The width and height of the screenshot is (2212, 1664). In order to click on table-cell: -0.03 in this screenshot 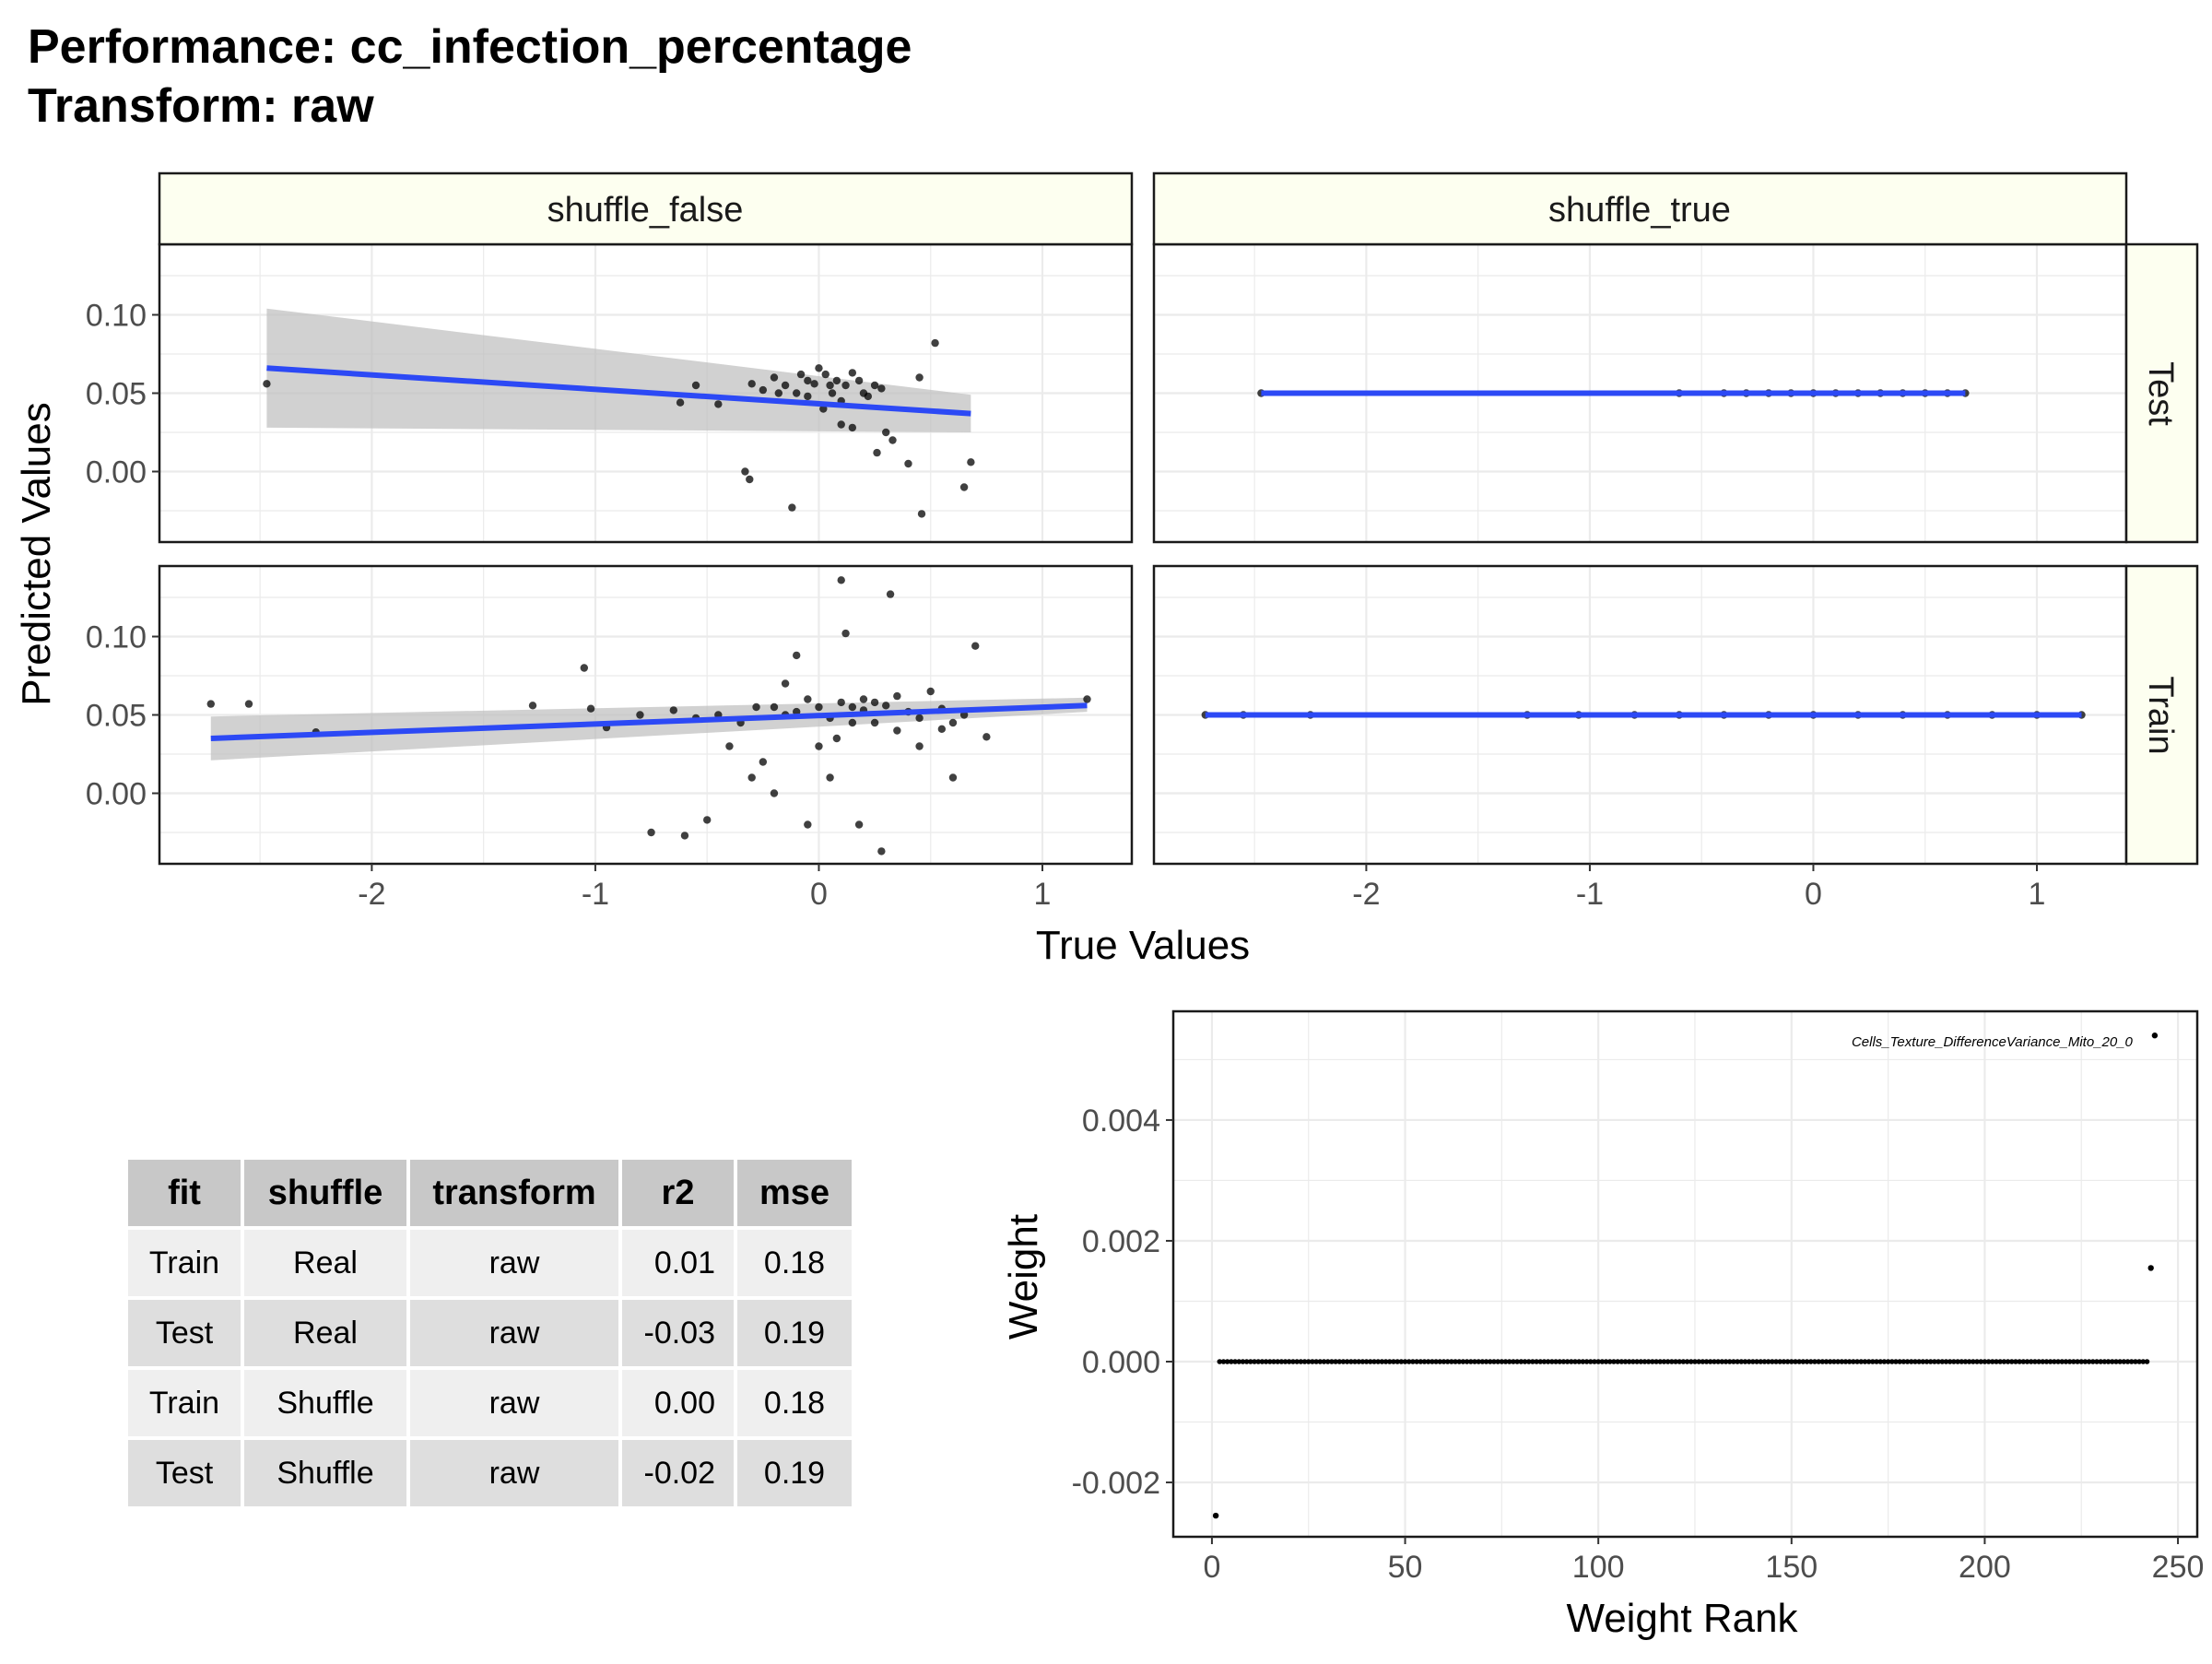, I will do `click(680, 1333)`.